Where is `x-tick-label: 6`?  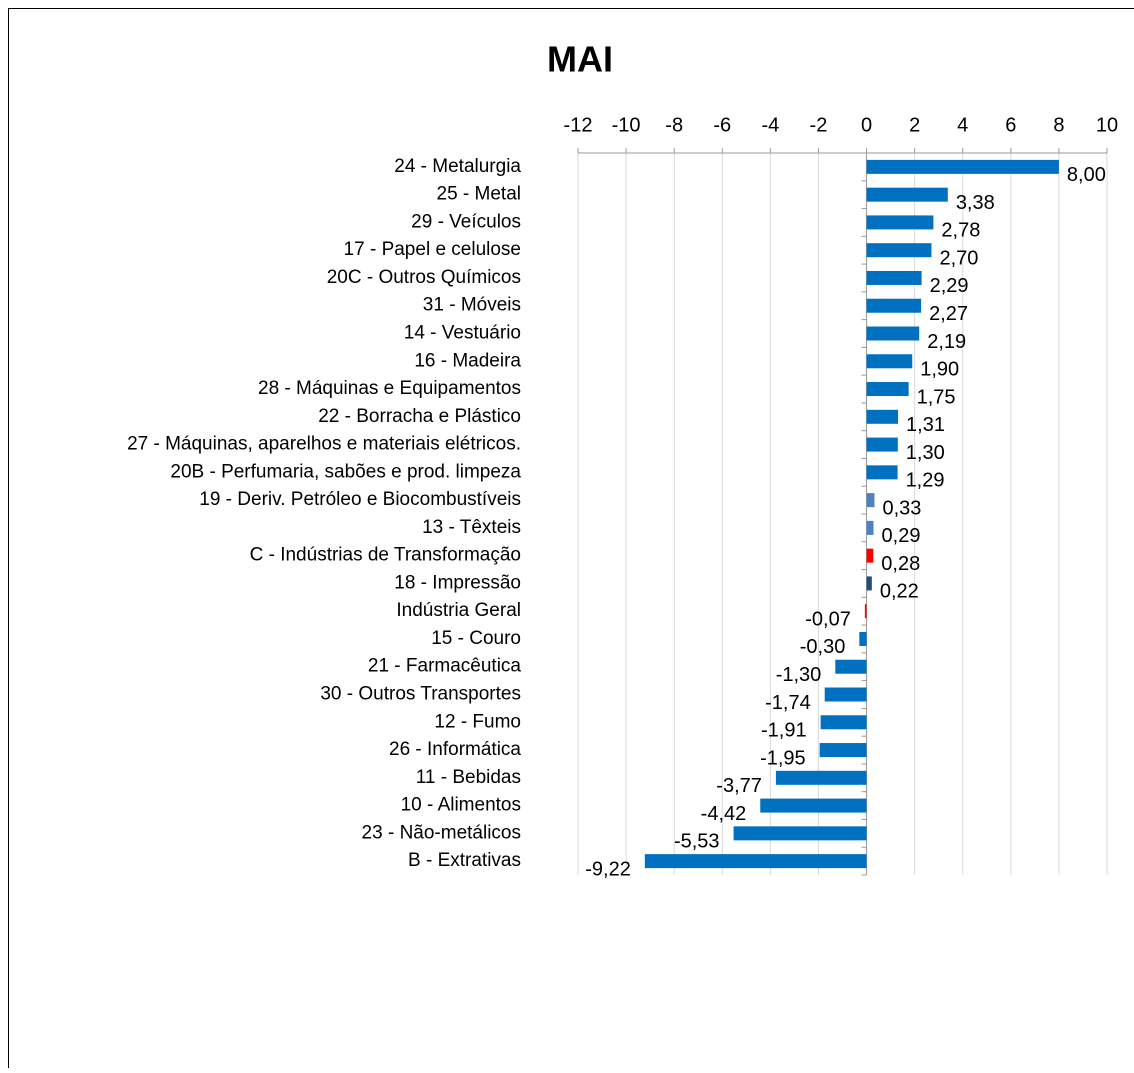 x-tick-label: 6 is located at coordinates (1010, 125).